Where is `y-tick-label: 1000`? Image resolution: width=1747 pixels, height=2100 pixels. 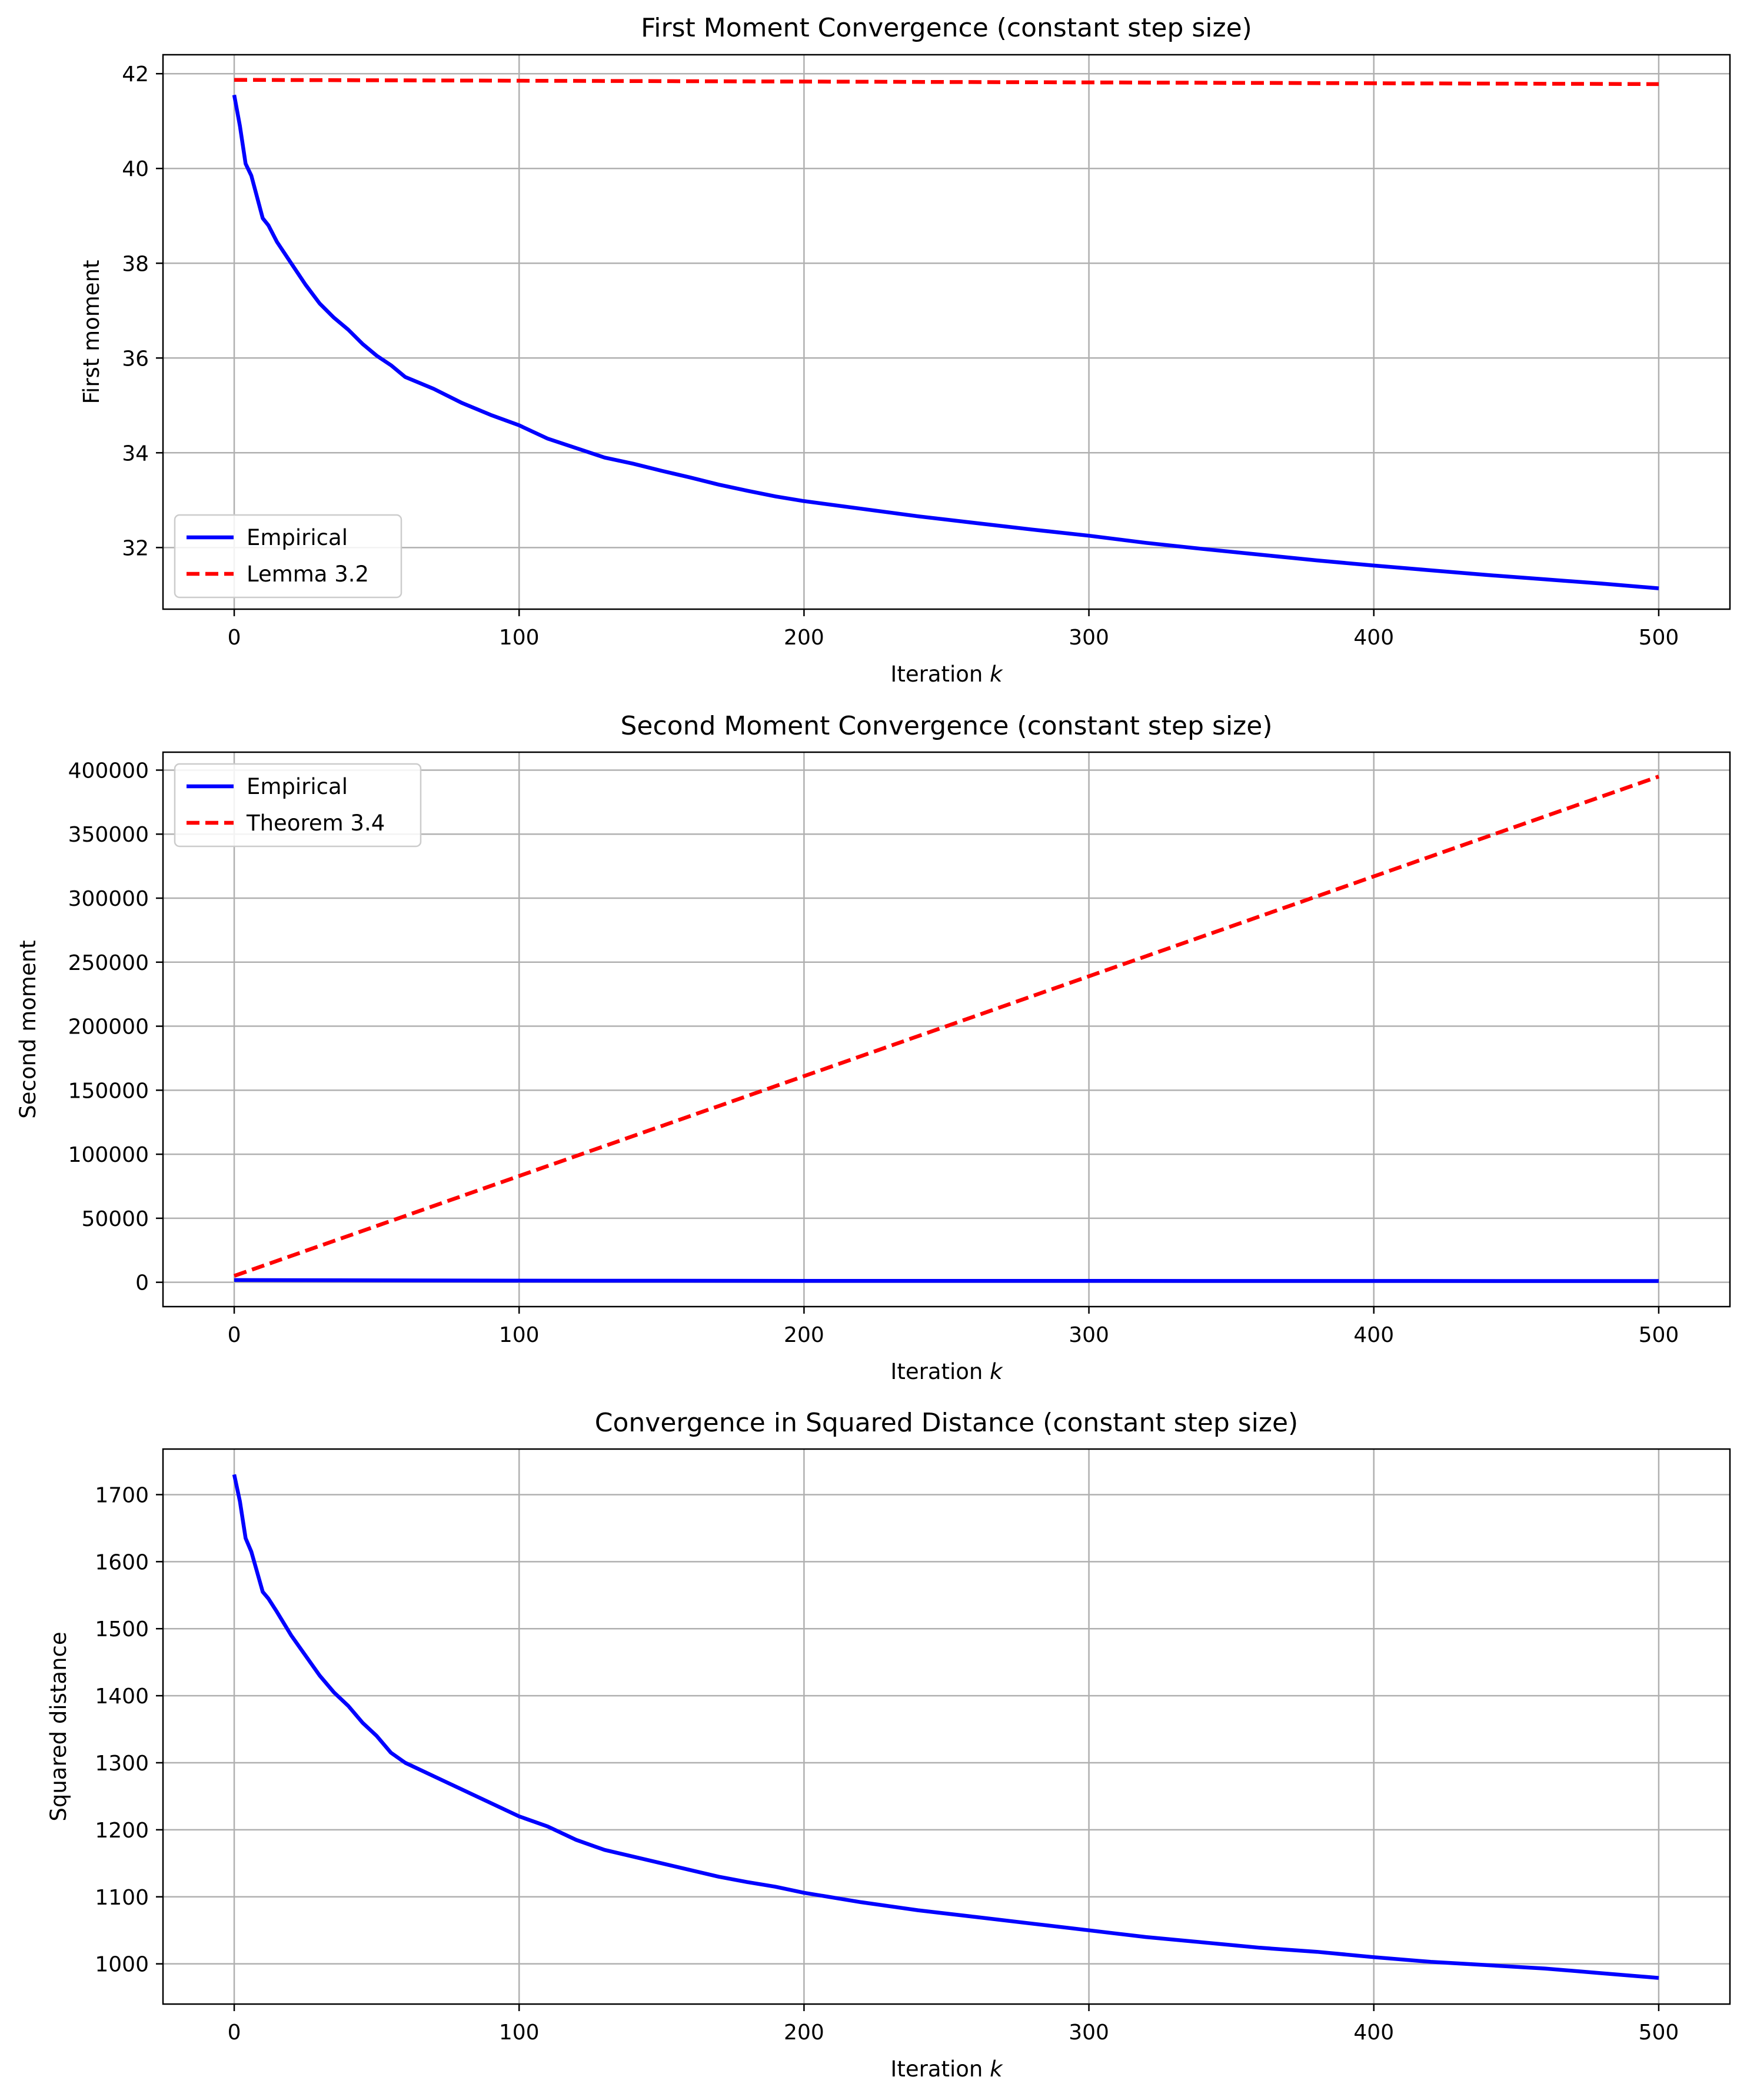 y-tick-label: 1000 is located at coordinates (122, 1965).